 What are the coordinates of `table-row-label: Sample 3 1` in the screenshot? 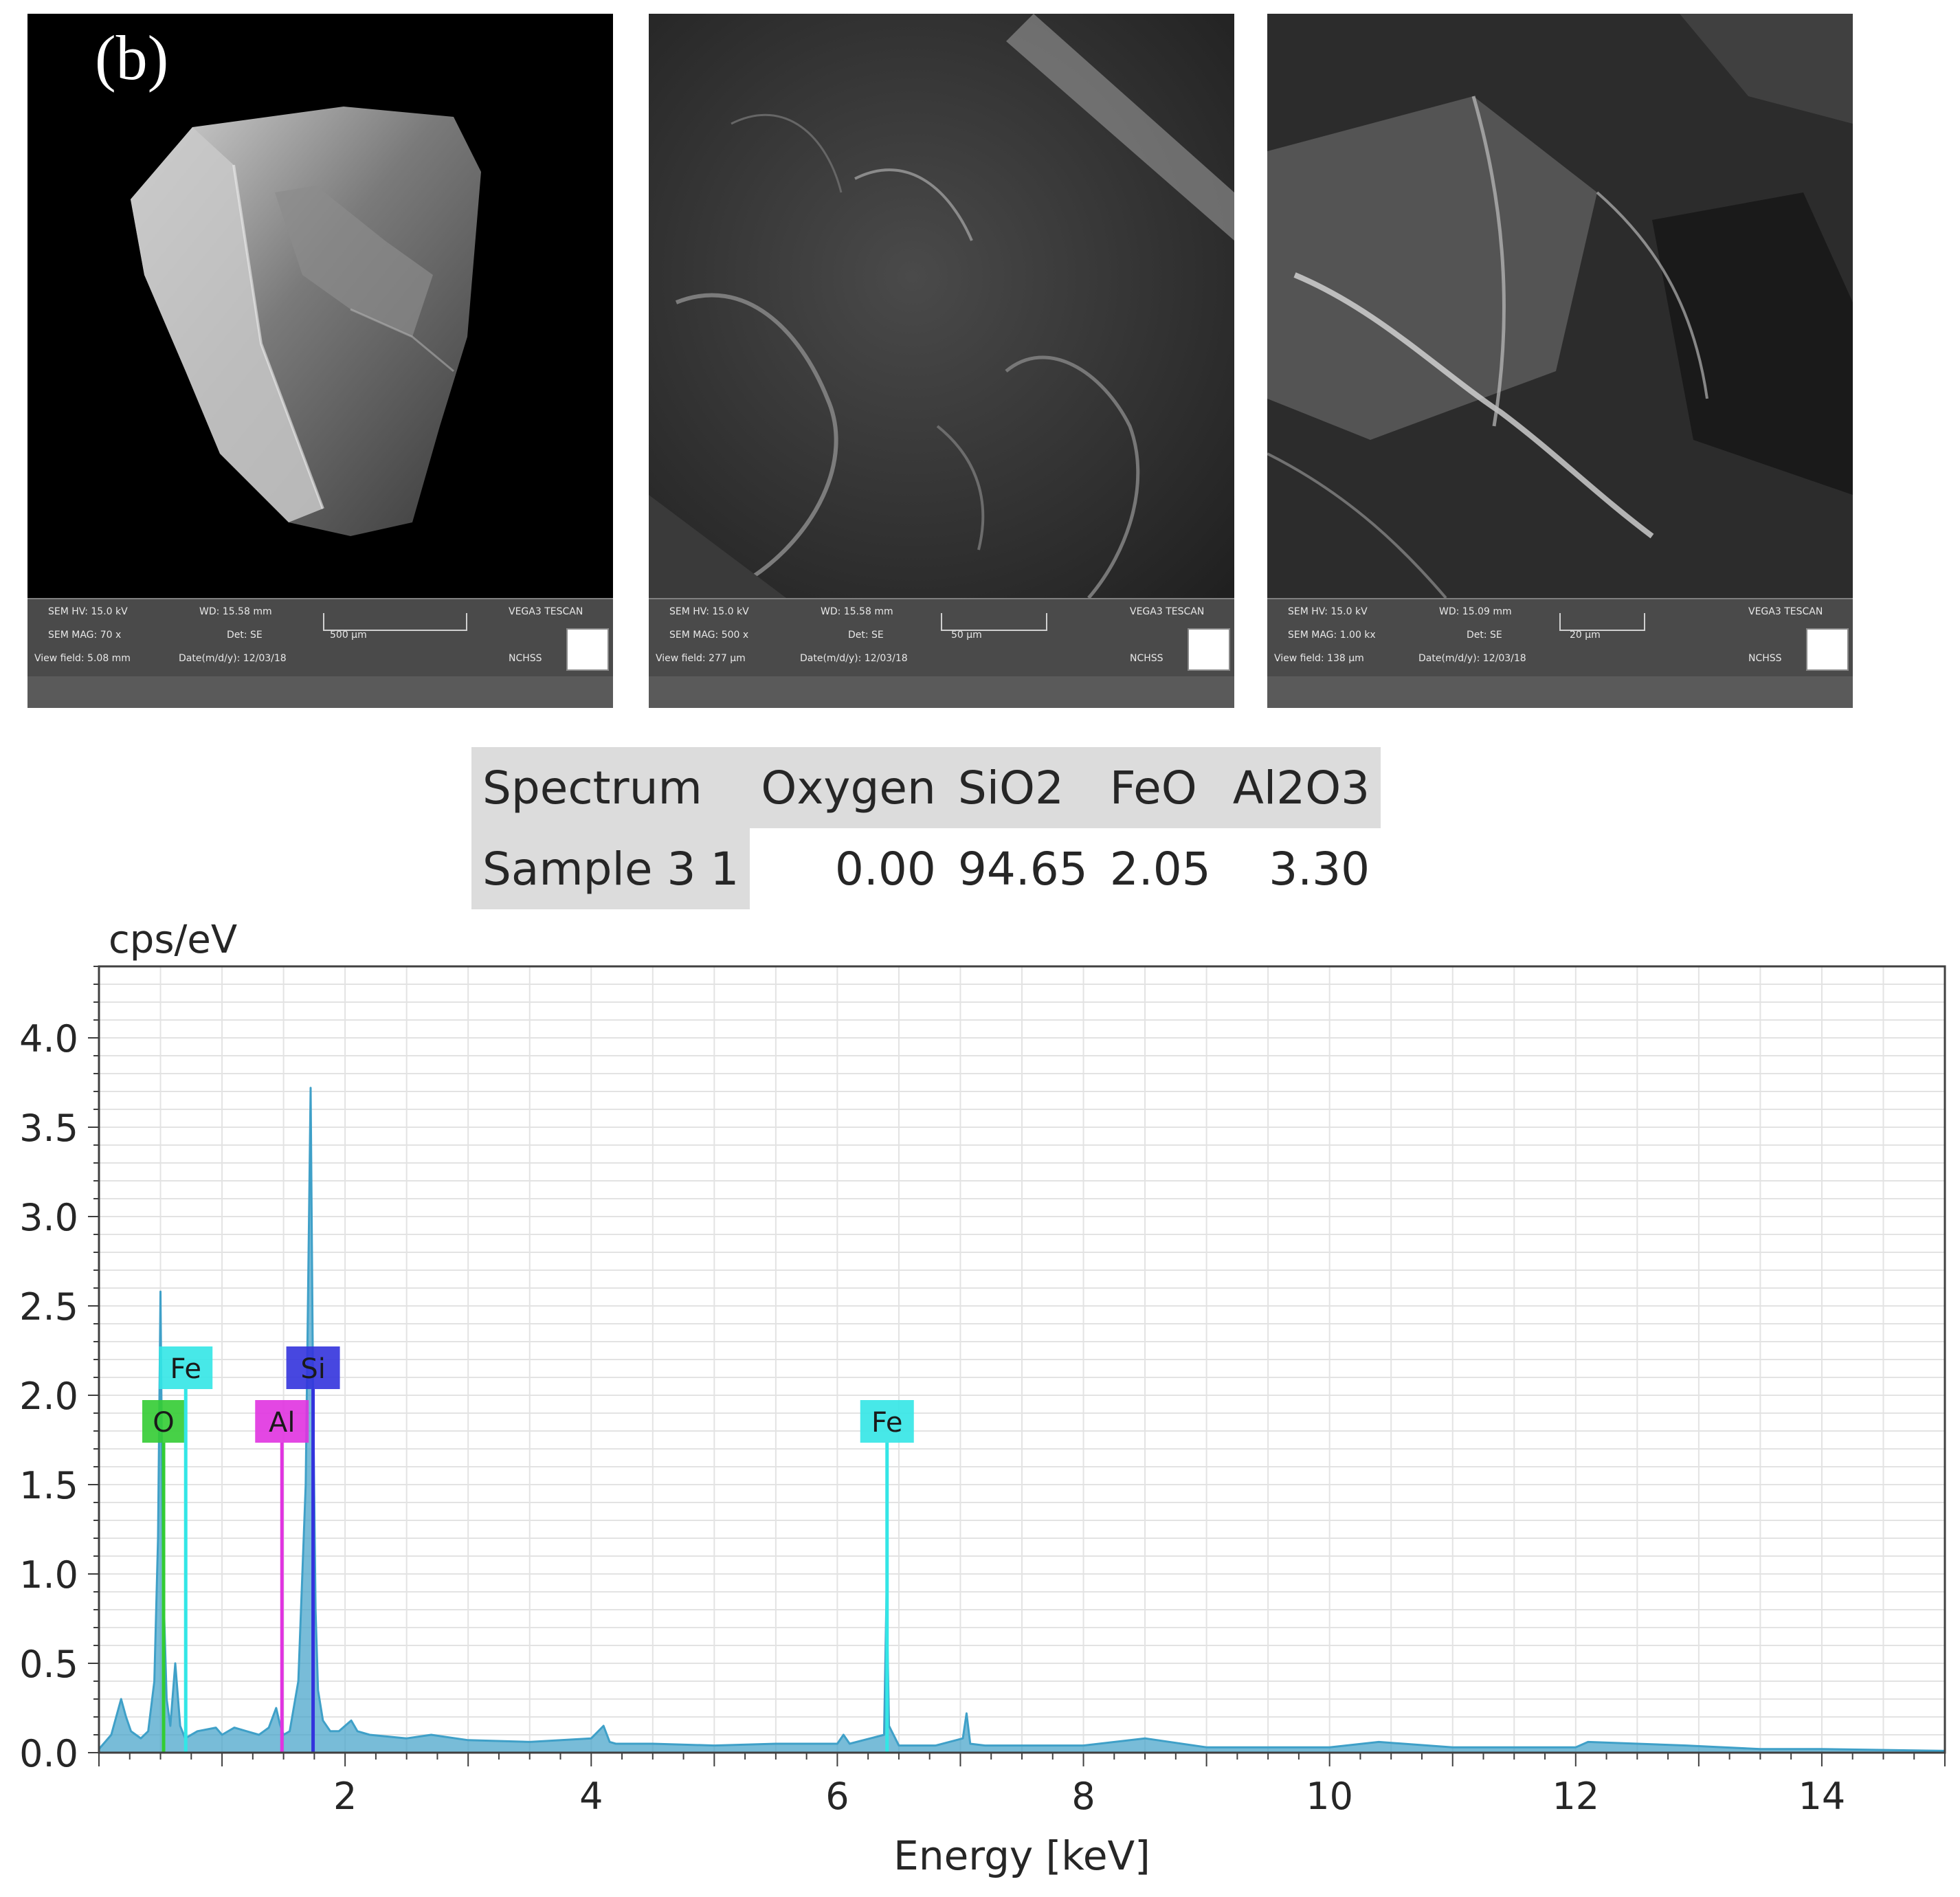 It's located at (610, 868).